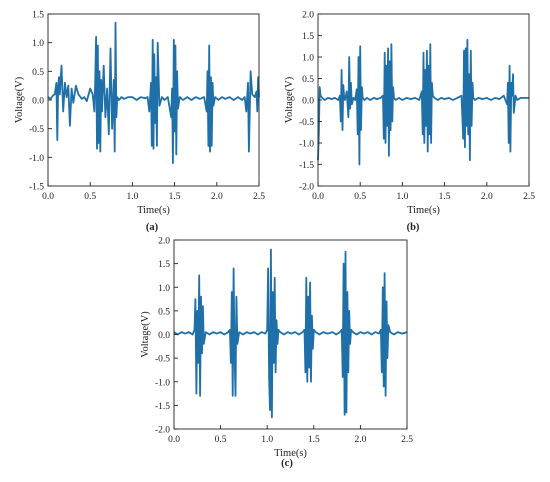 This screenshot has height=482, width=550. What do you see at coordinates (164, 242) in the screenshot?
I see `y-tick-label-c: 2.0` at bounding box center [164, 242].